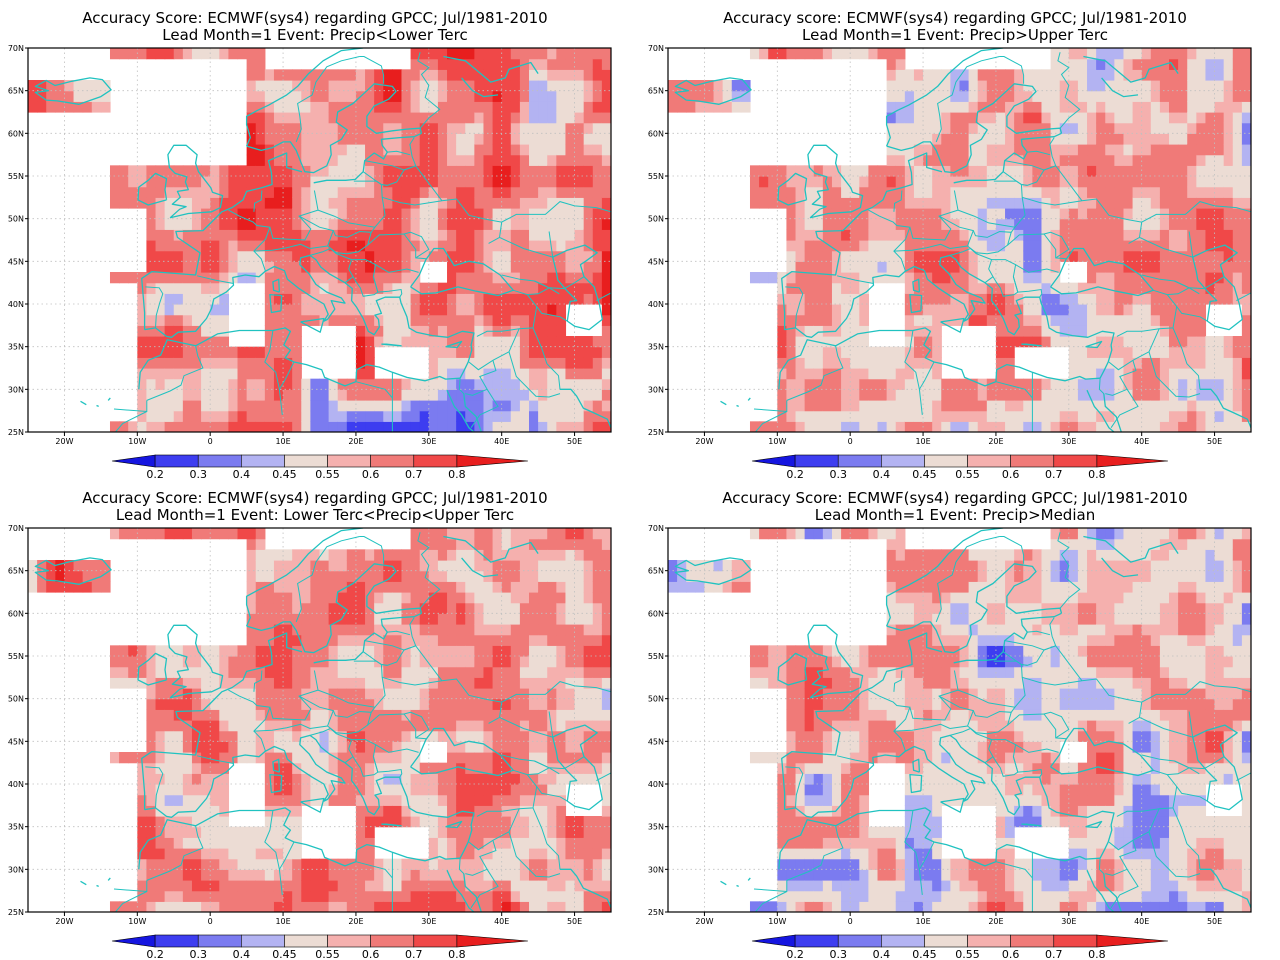 Image resolution: width=1280 pixels, height=960 pixels. I want to click on colorbar-label: 0.6, so click(371, 474).